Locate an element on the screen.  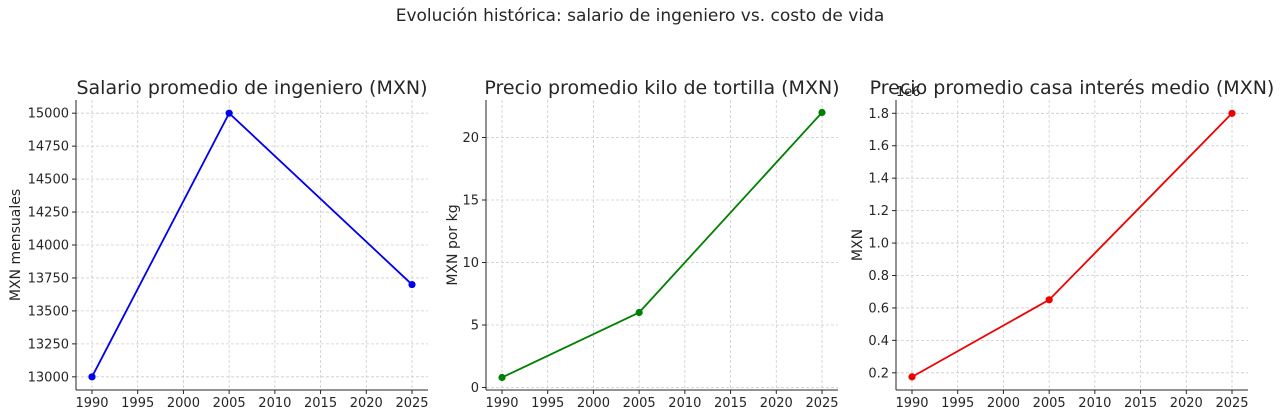
y-tick-label: 0.8 is located at coordinates (878, 276).